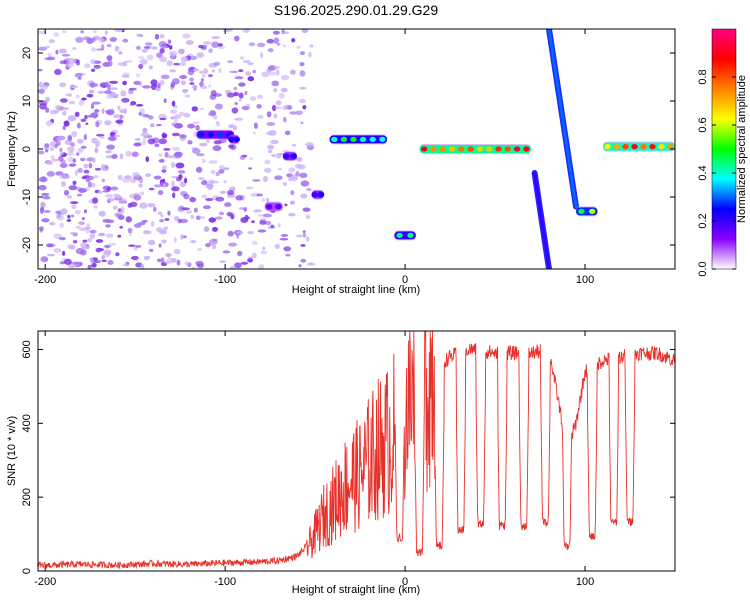 The image size is (750, 600). Describe the element at coordinates (12, 451) in the screenshot. I see `snr-y-axis-label: SNR (10 * v/v)` at that location.